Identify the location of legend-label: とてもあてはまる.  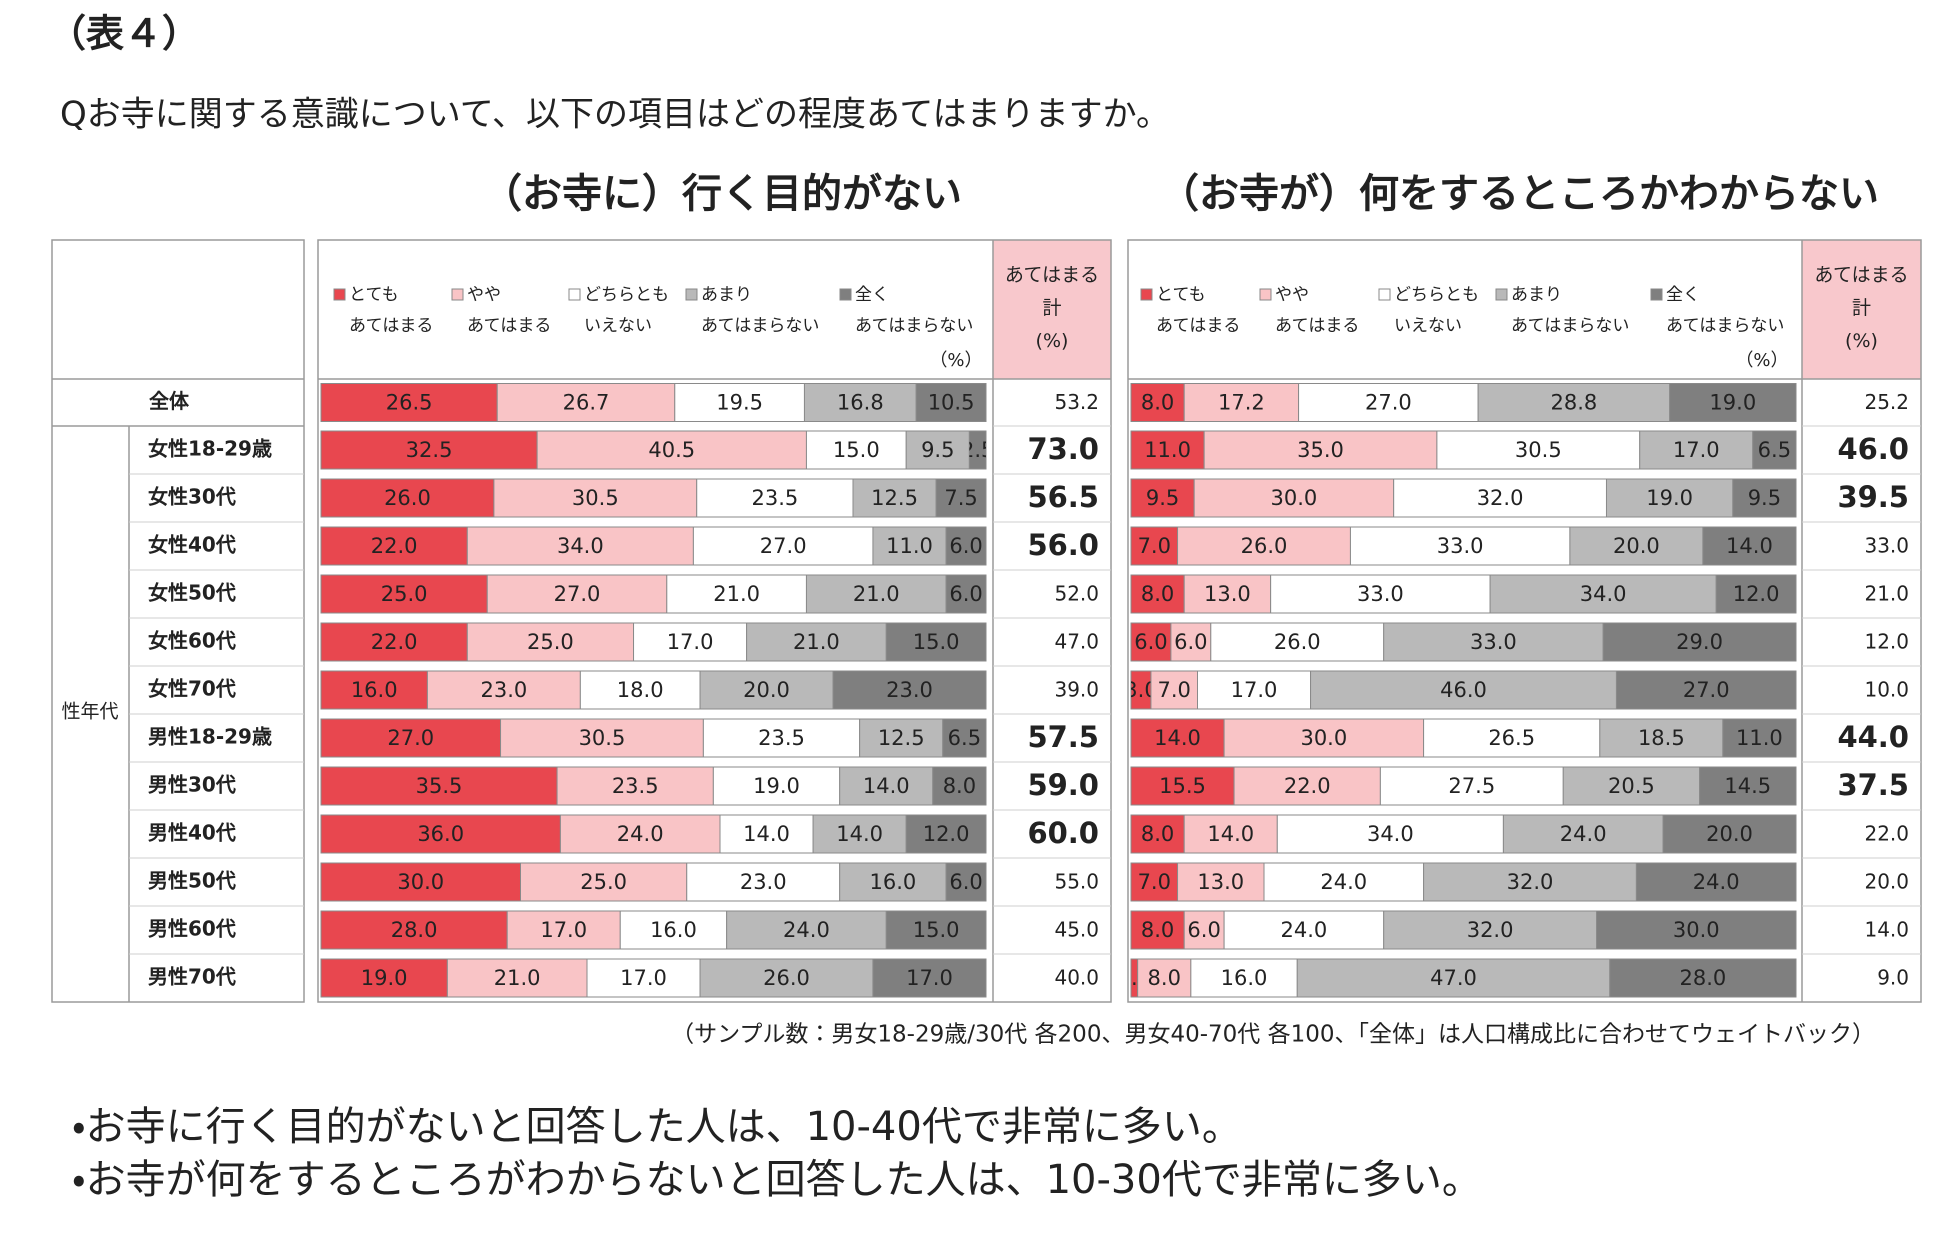
(1198, 310).